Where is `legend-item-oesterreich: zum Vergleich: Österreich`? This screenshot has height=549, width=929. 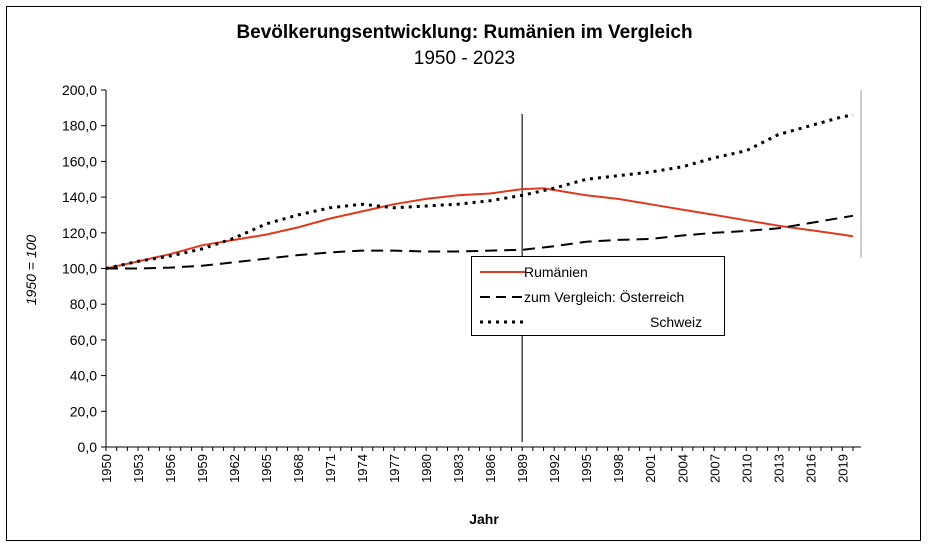
legend-item-oesterreich: zum Vergleich: Österreich is located at coordinates (598, 297).